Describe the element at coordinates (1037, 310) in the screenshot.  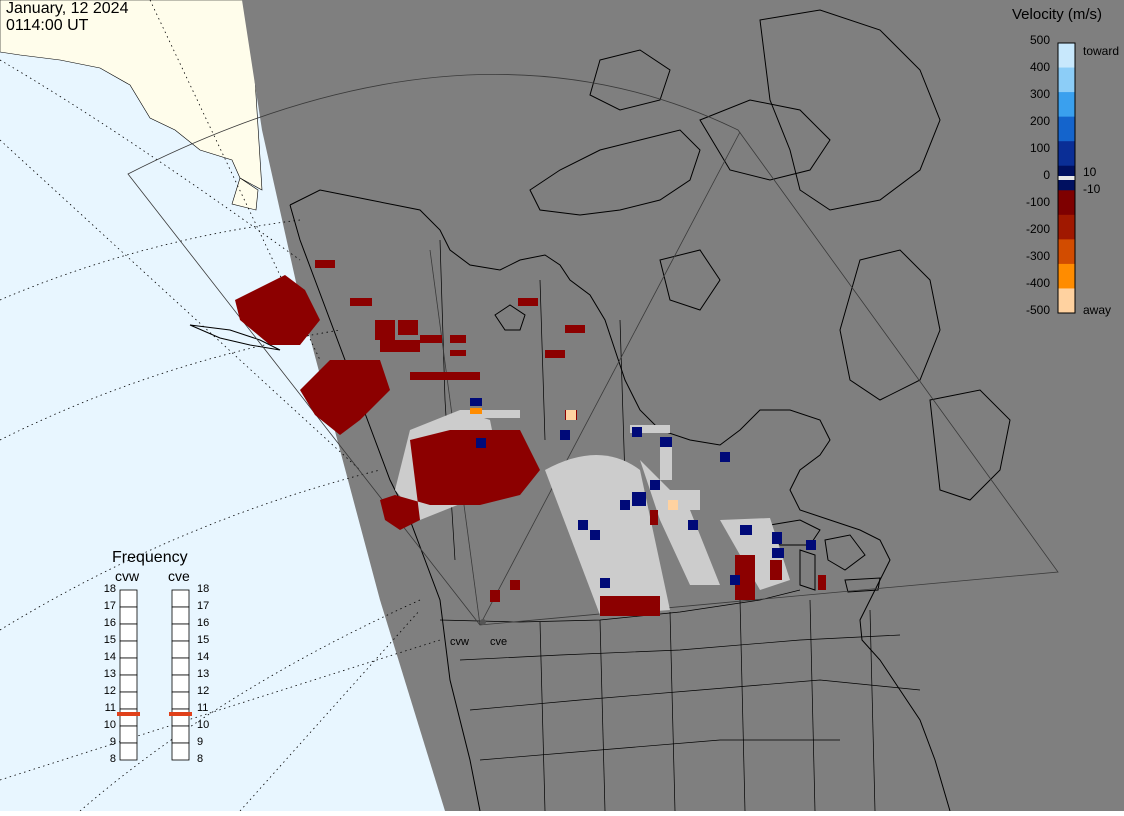
I see `velocity-tick-label: -500` at that location.